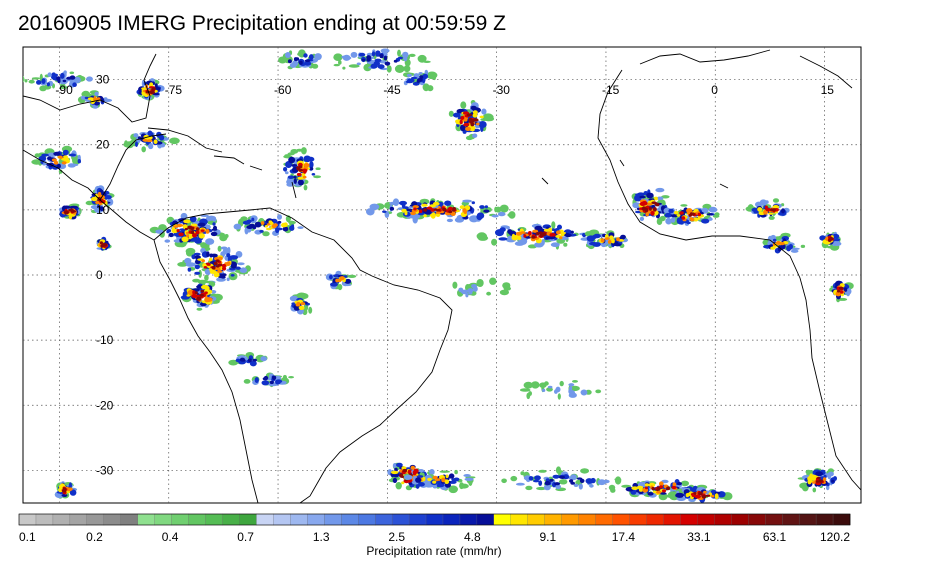 The image size is (944, 571). I want to click on longitude-label: -60, so click(283, 90).